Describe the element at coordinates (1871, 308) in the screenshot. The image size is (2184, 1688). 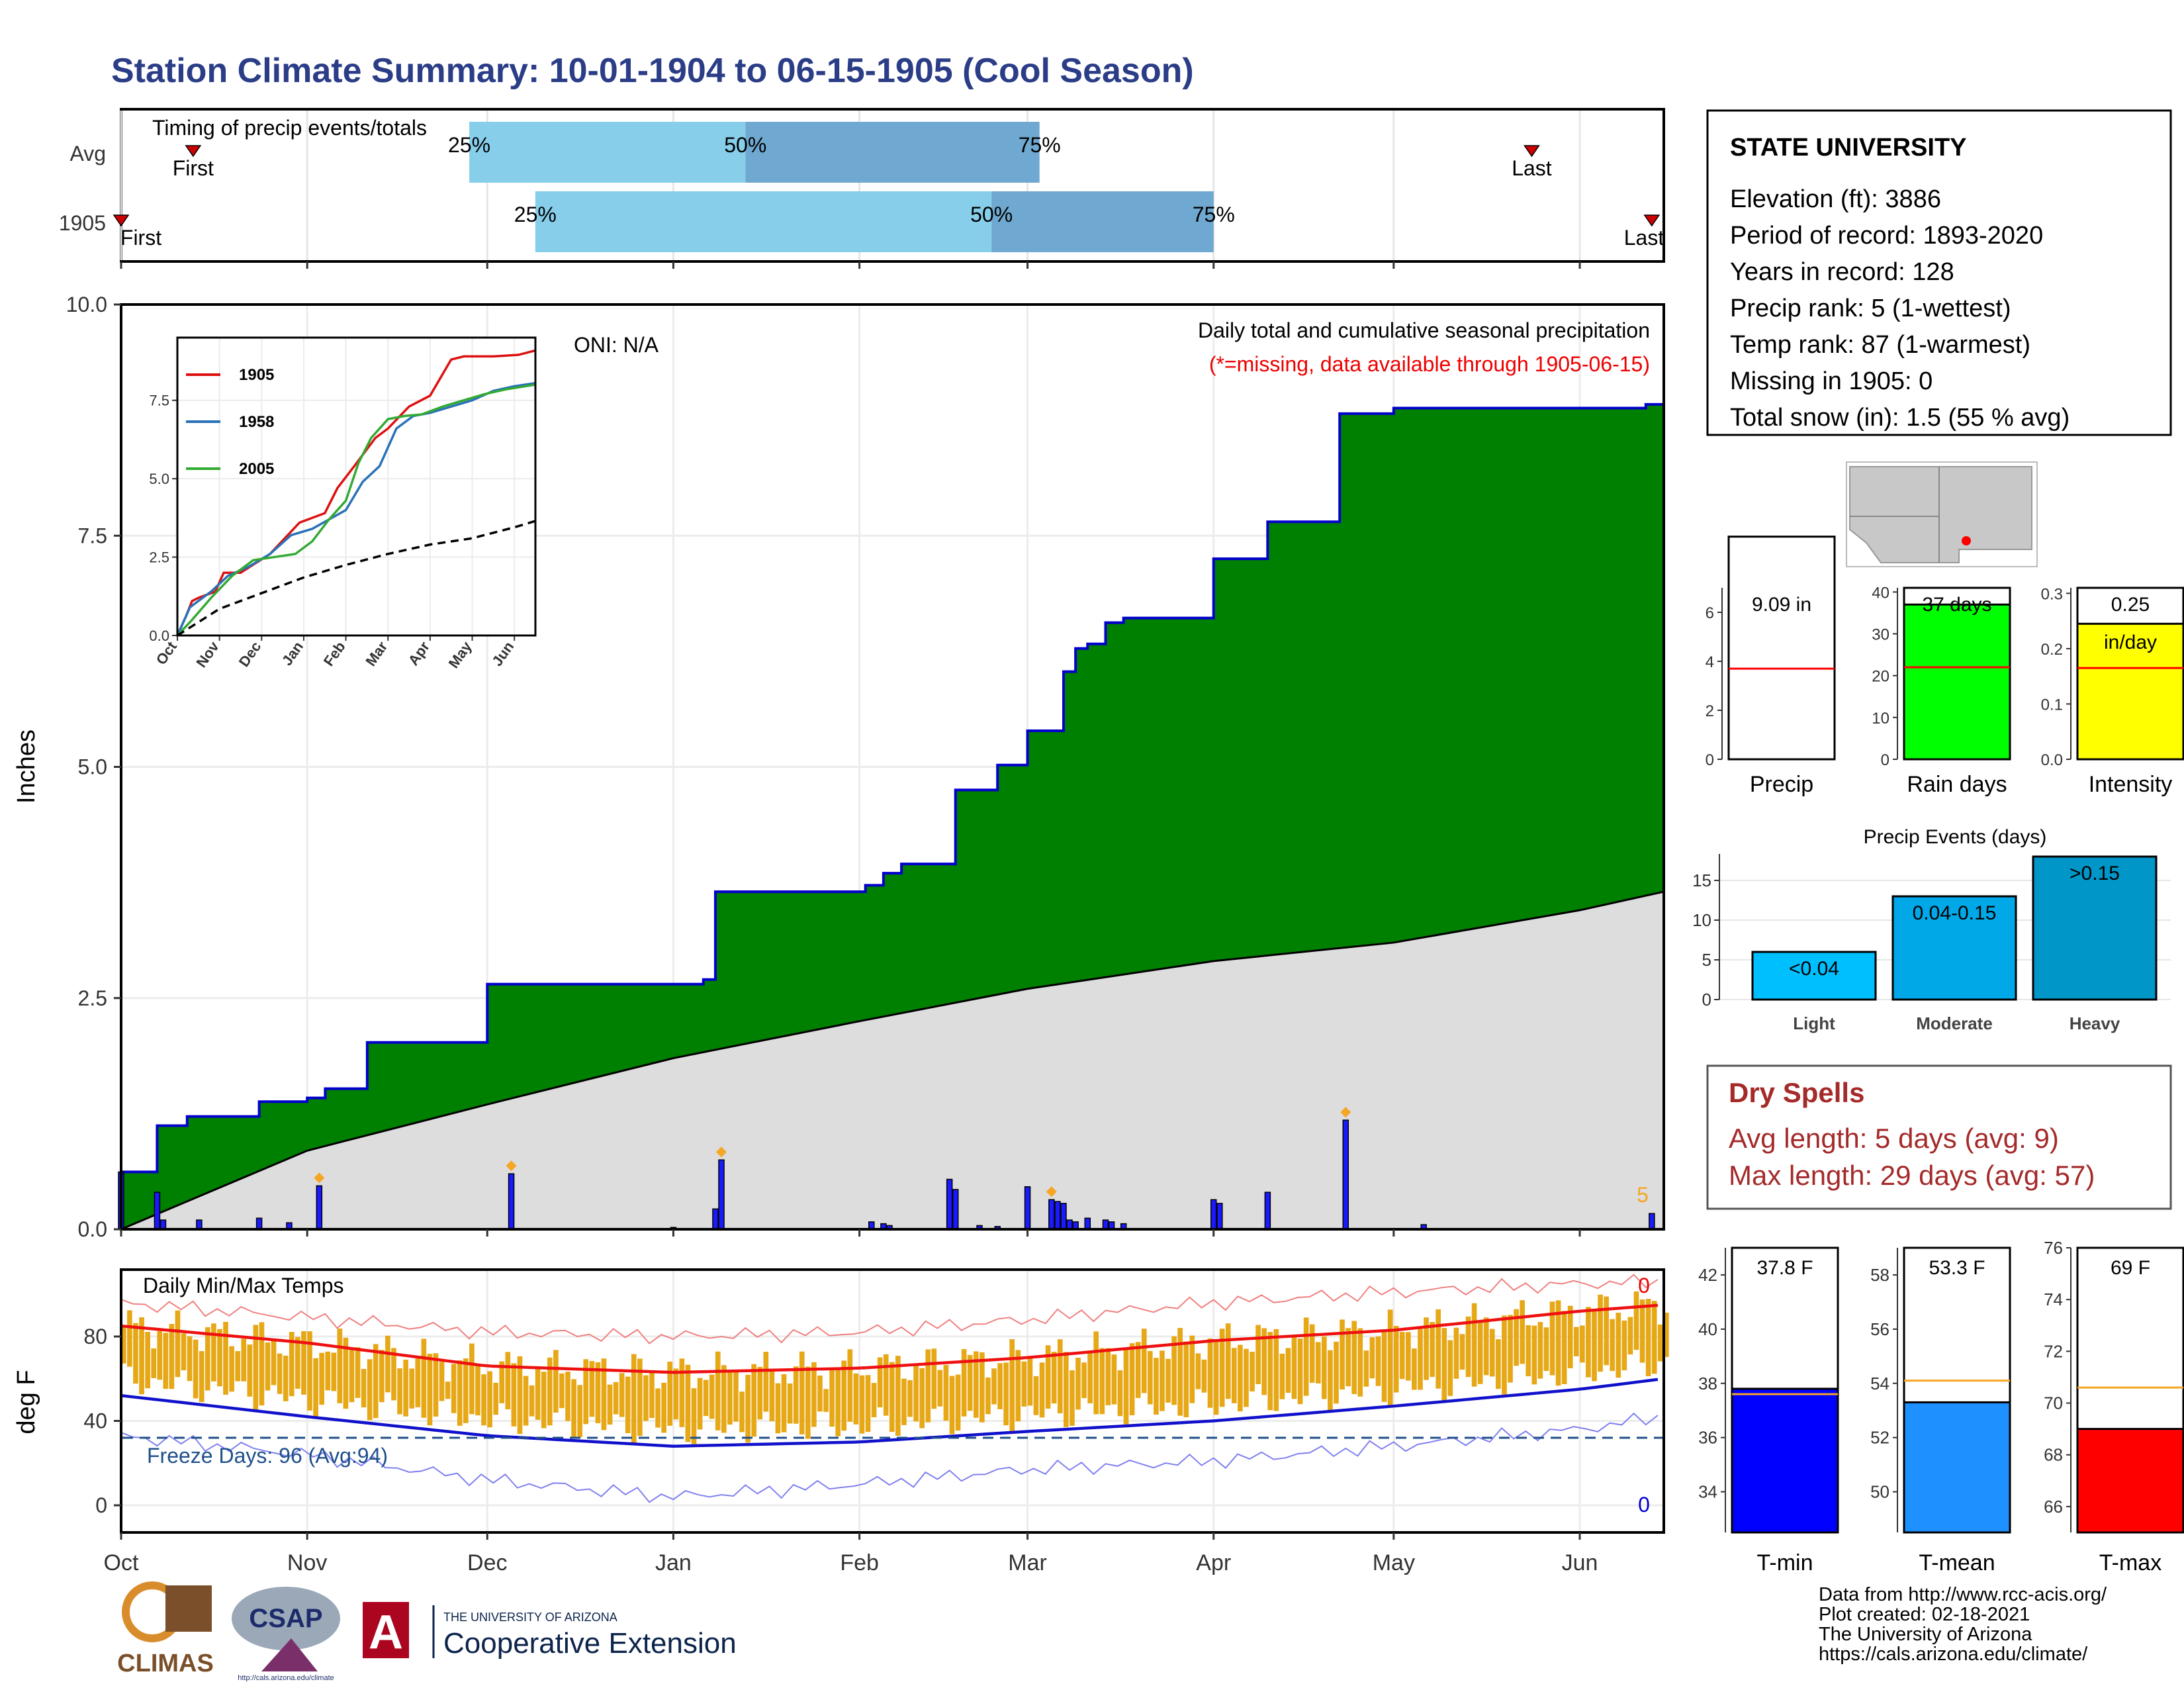
I see `info-line-precip-rank: Precip rank: 5 (1-wettest)` at that location.